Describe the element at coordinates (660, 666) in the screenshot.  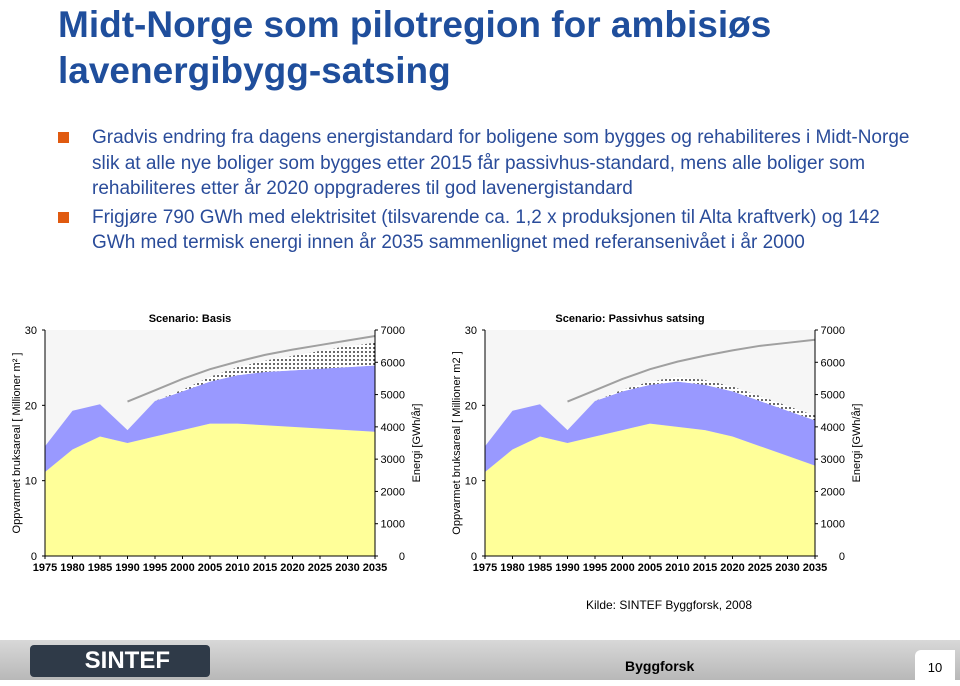
I see `unit-name: Byggforsk` at that location.